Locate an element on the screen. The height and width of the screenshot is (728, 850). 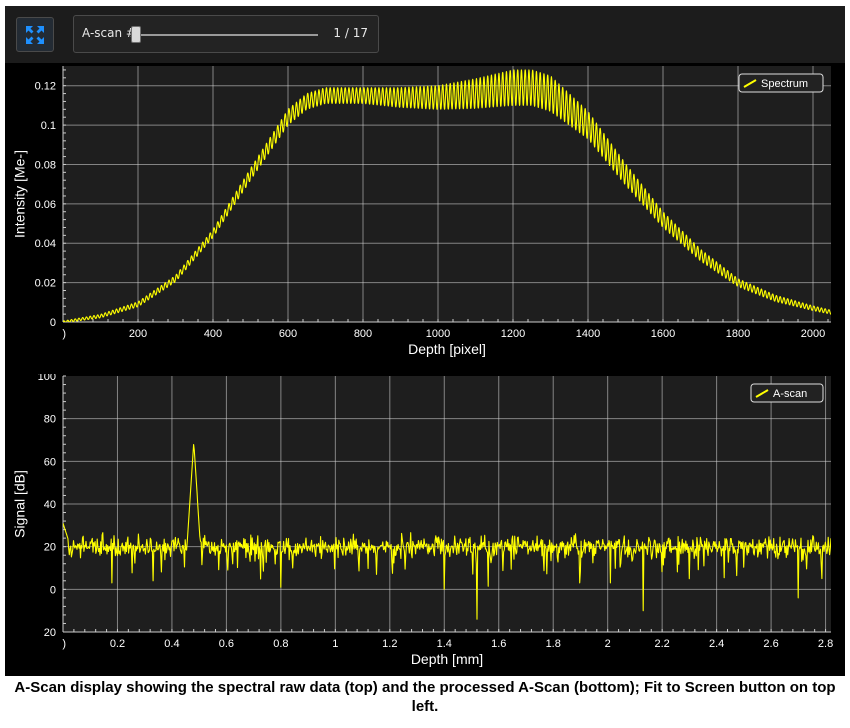
x-tick-label: 1.8 is located at coordinates (553, 644).